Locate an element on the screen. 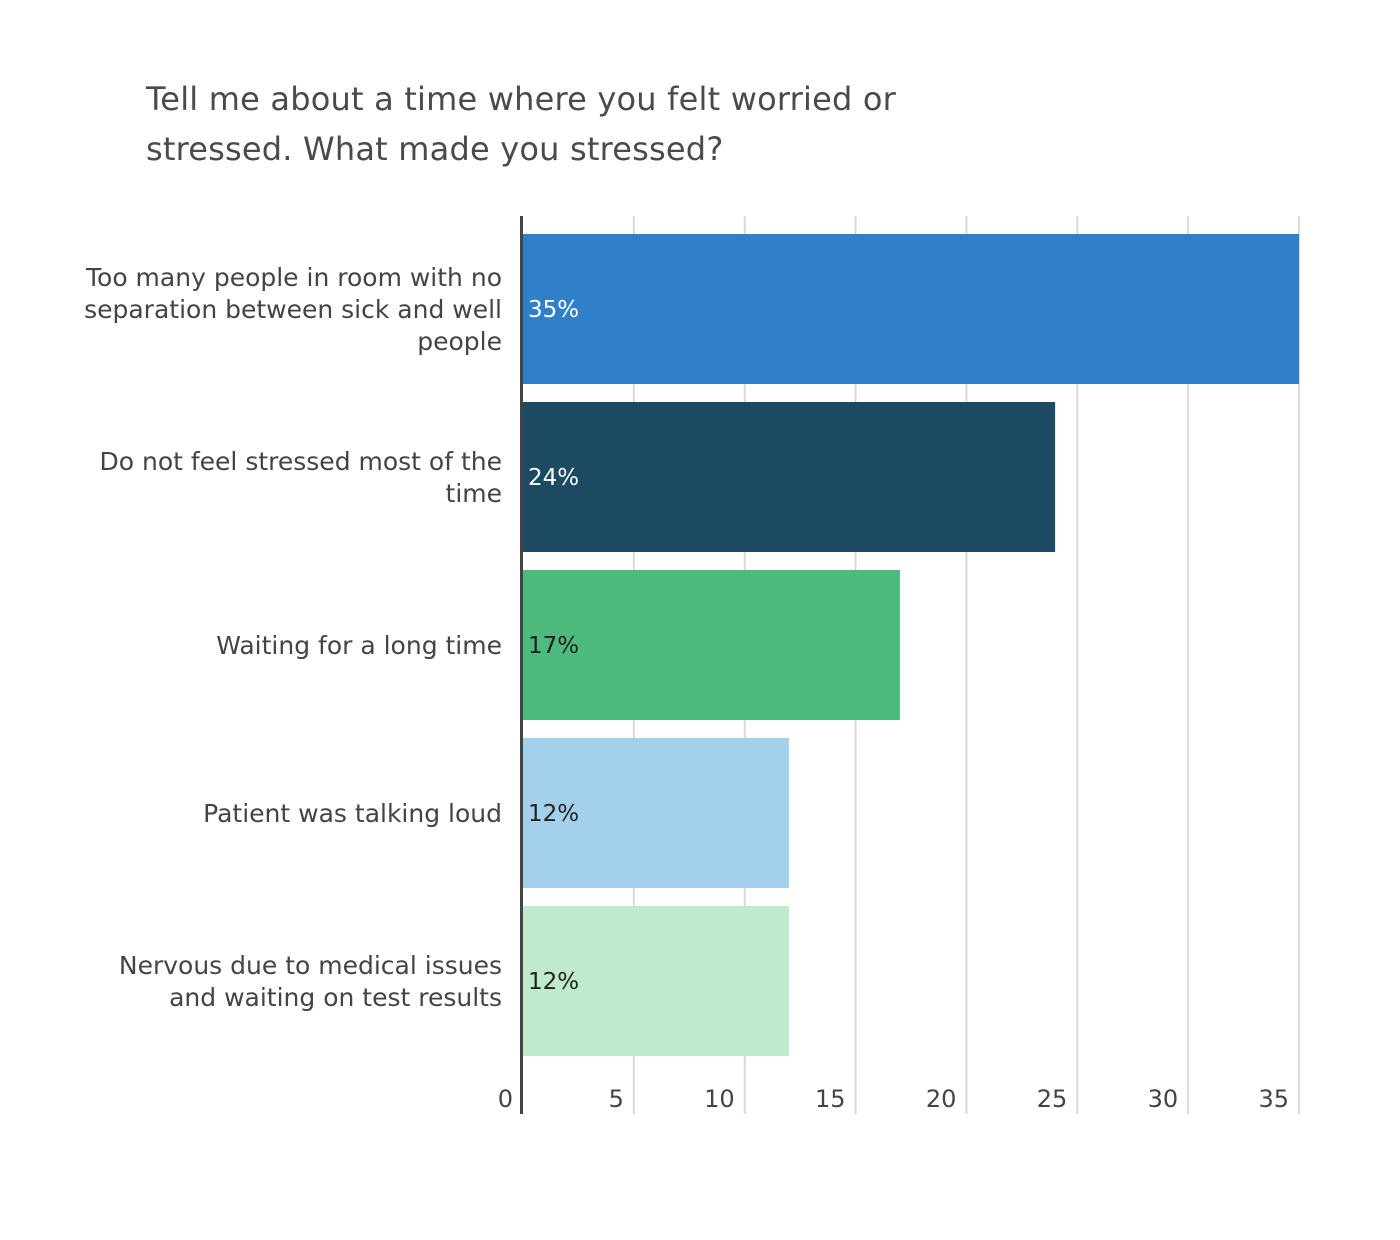  x-tick-label: 15 is located at coordinates (830, 1099).